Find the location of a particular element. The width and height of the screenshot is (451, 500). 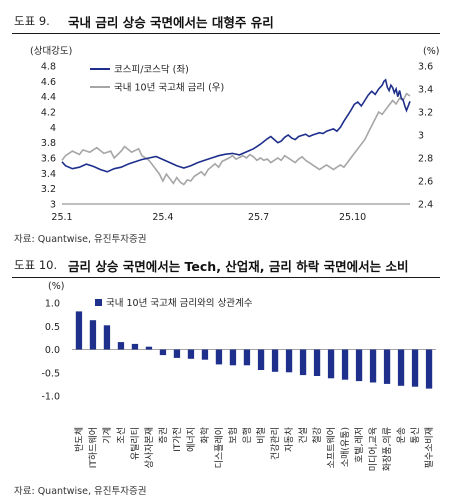

figure-10-rule is located at coordinates (226, 277).